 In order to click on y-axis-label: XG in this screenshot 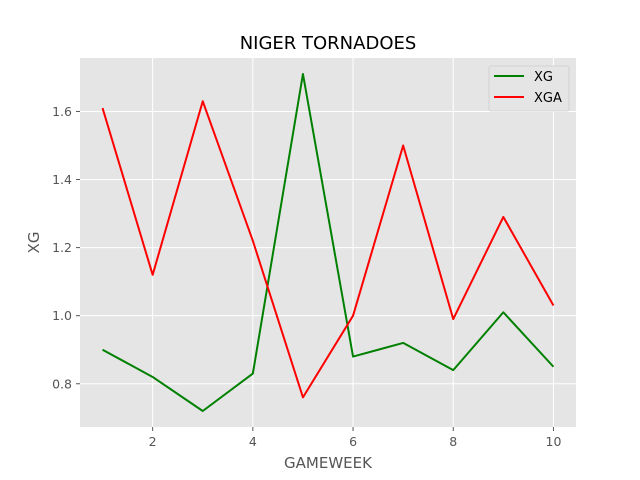, I will do `click(34, 243)`.